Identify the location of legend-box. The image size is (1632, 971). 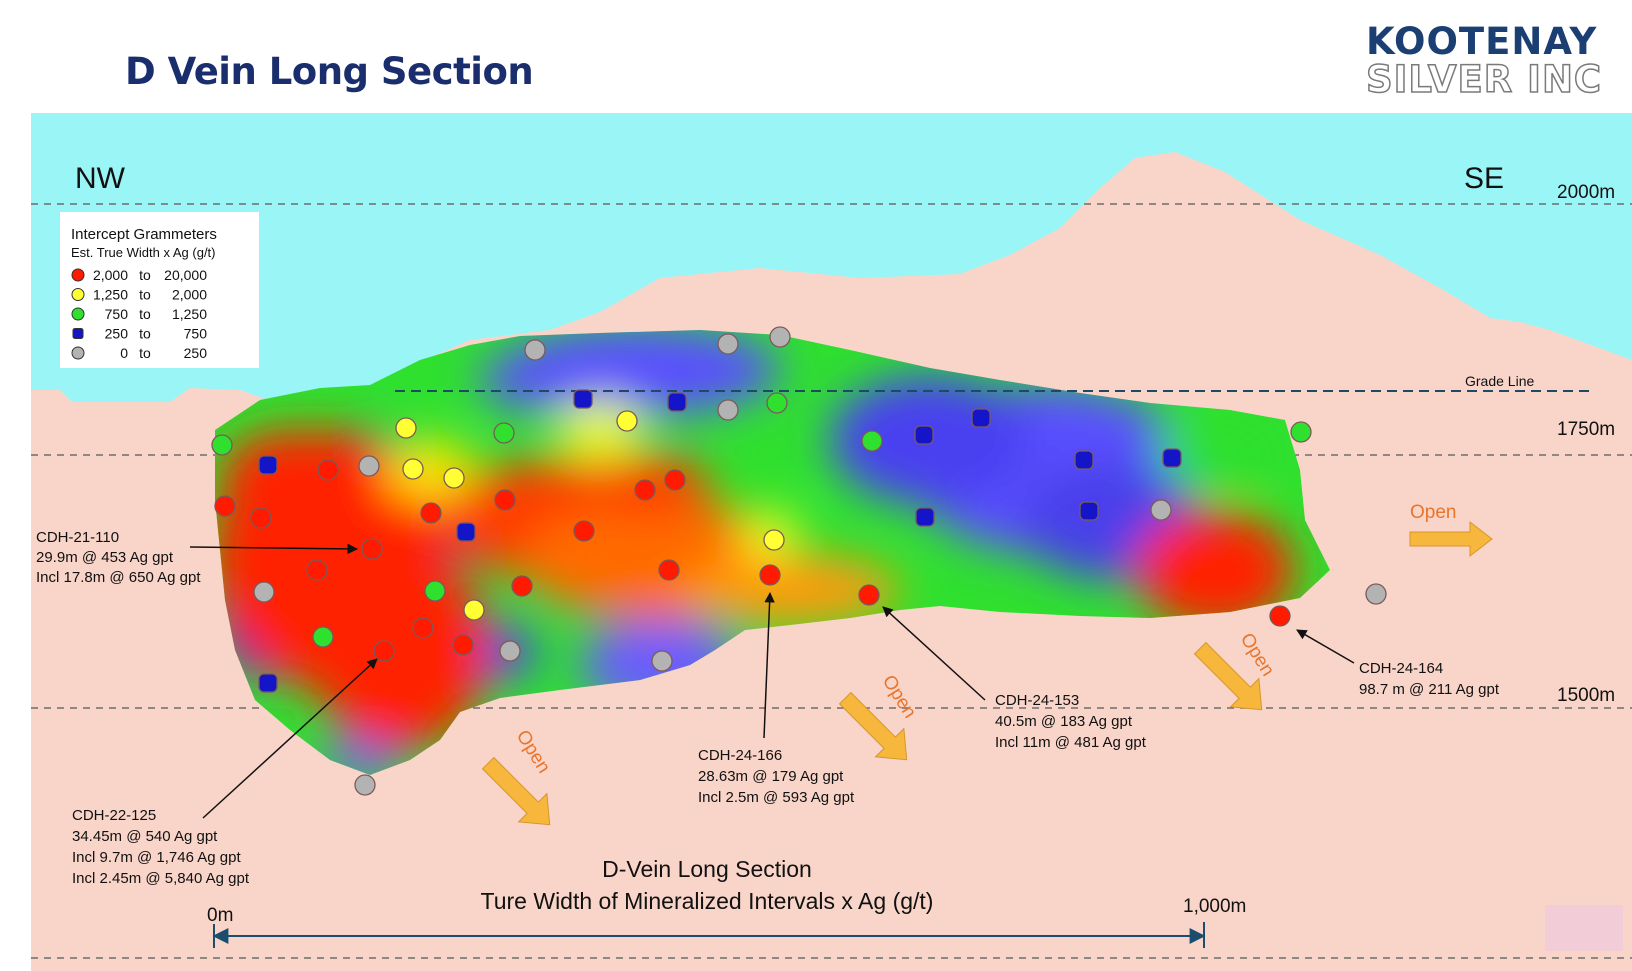
(159, 290).